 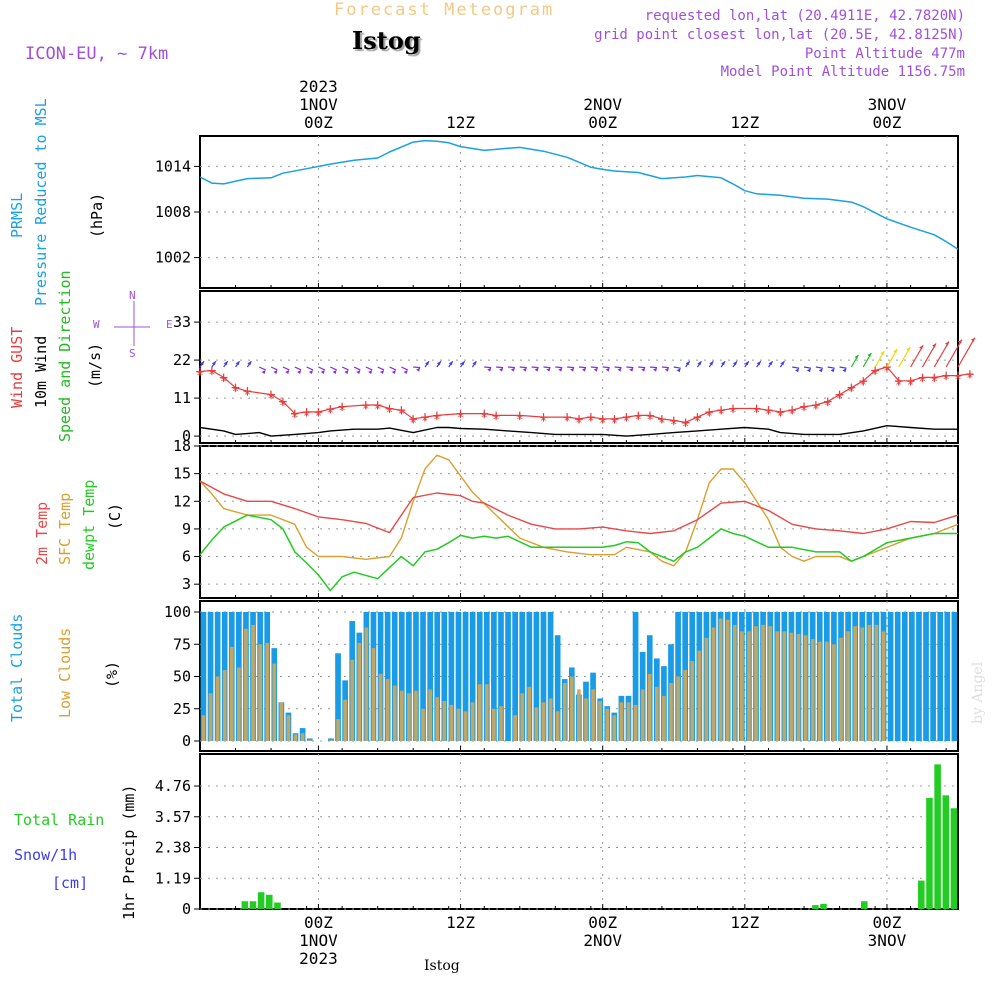 What do you see at coordinates (182, 360) in the screenshot?
I see `y-tick-label: 22` at bounding box center [182, 360].